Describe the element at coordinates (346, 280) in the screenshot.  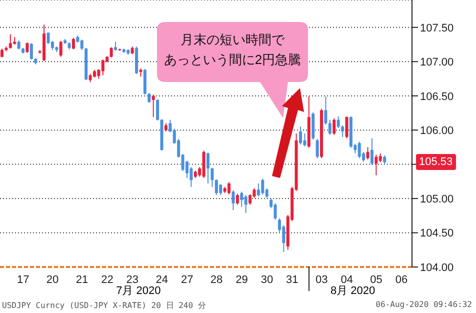
I see `x-tick-label: 04` at that location.